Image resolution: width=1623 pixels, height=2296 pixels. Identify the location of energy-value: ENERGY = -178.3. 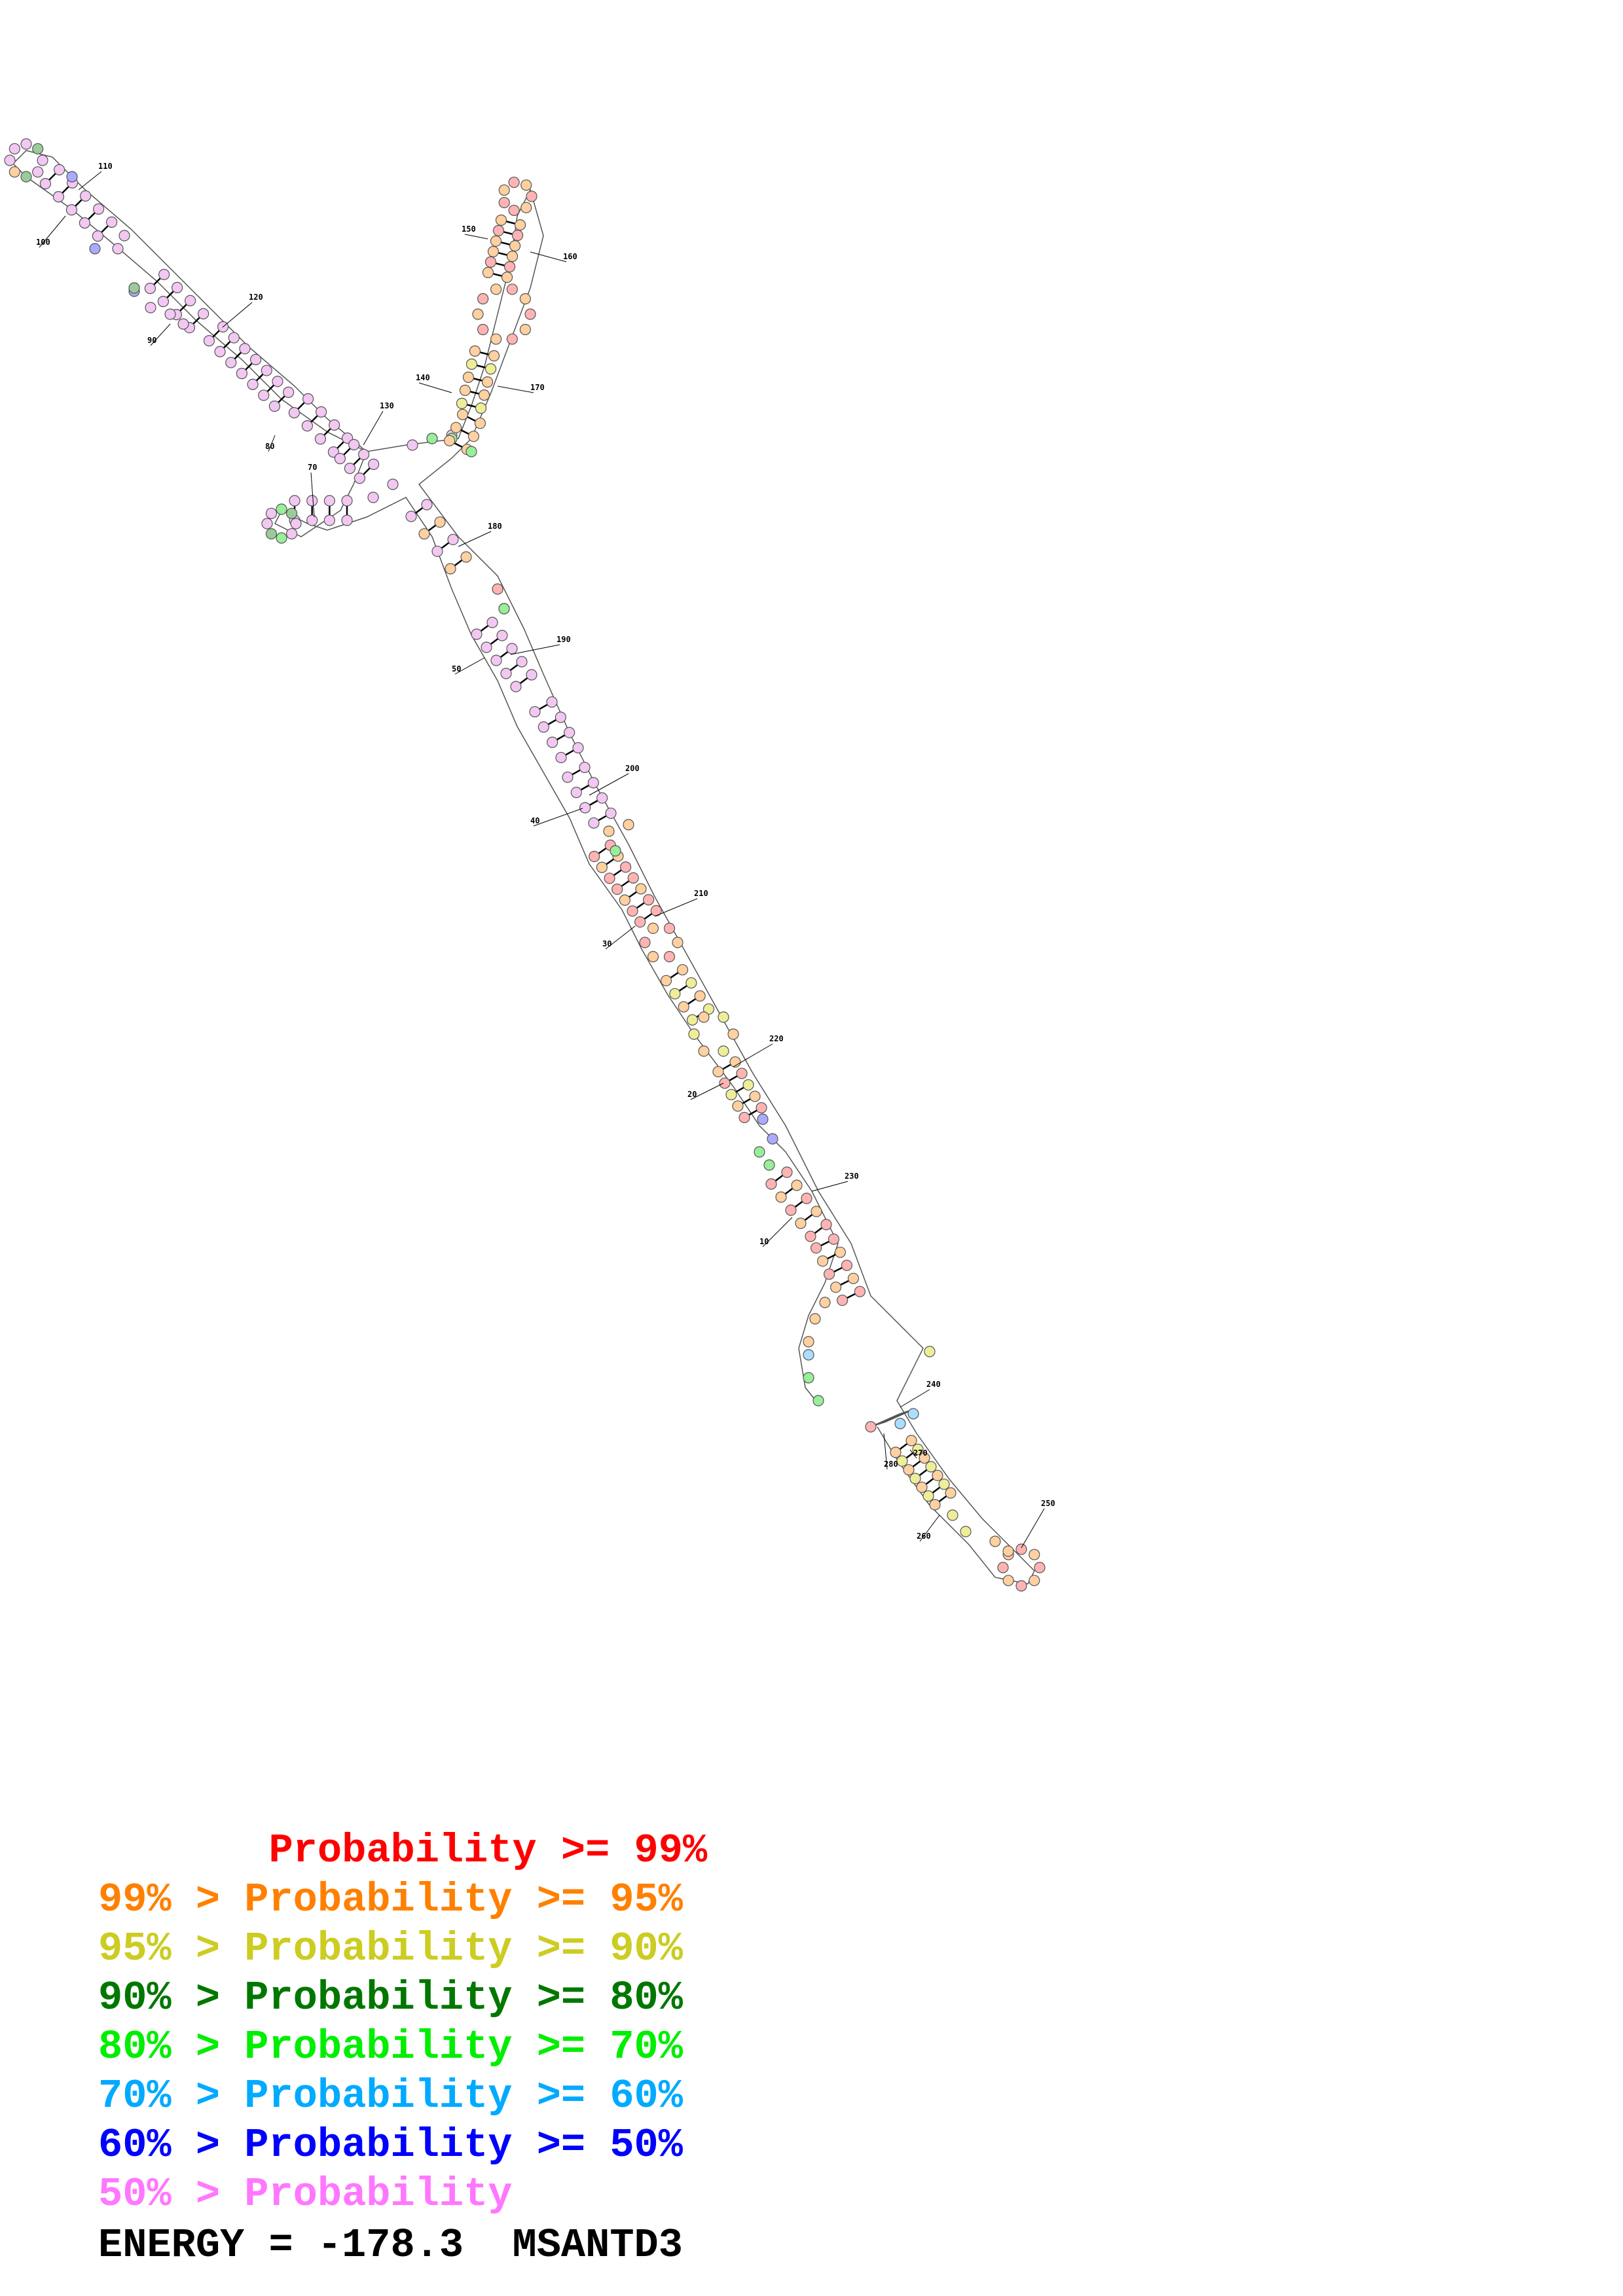
(281, 2245).